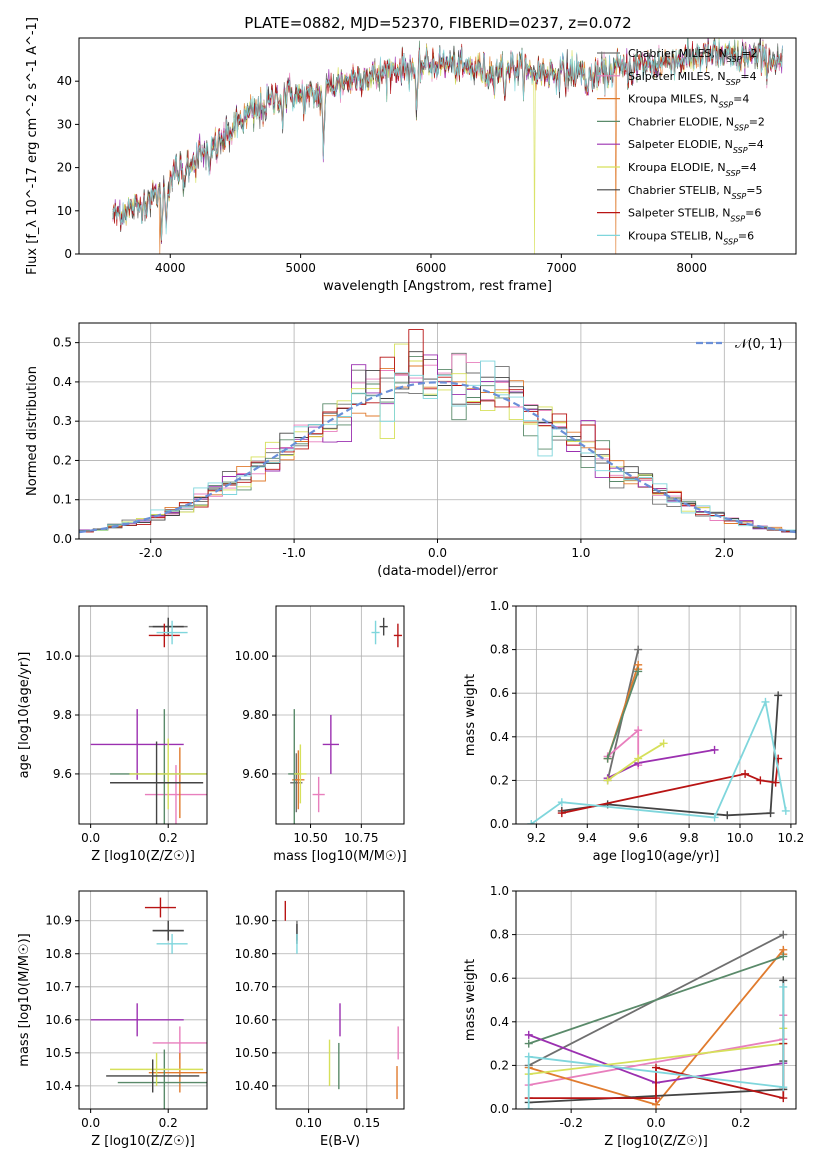 This screenshot has width=819, height=1170. Describe the element at coordinates (62, 500) in the screenshot. I see `y-tick-label: 0.1` at that location.